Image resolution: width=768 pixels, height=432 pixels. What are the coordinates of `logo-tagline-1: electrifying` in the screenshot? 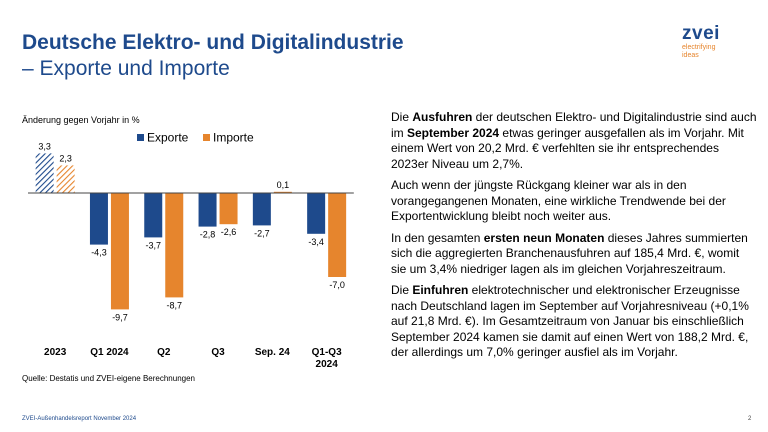 It's located at (699, 47).